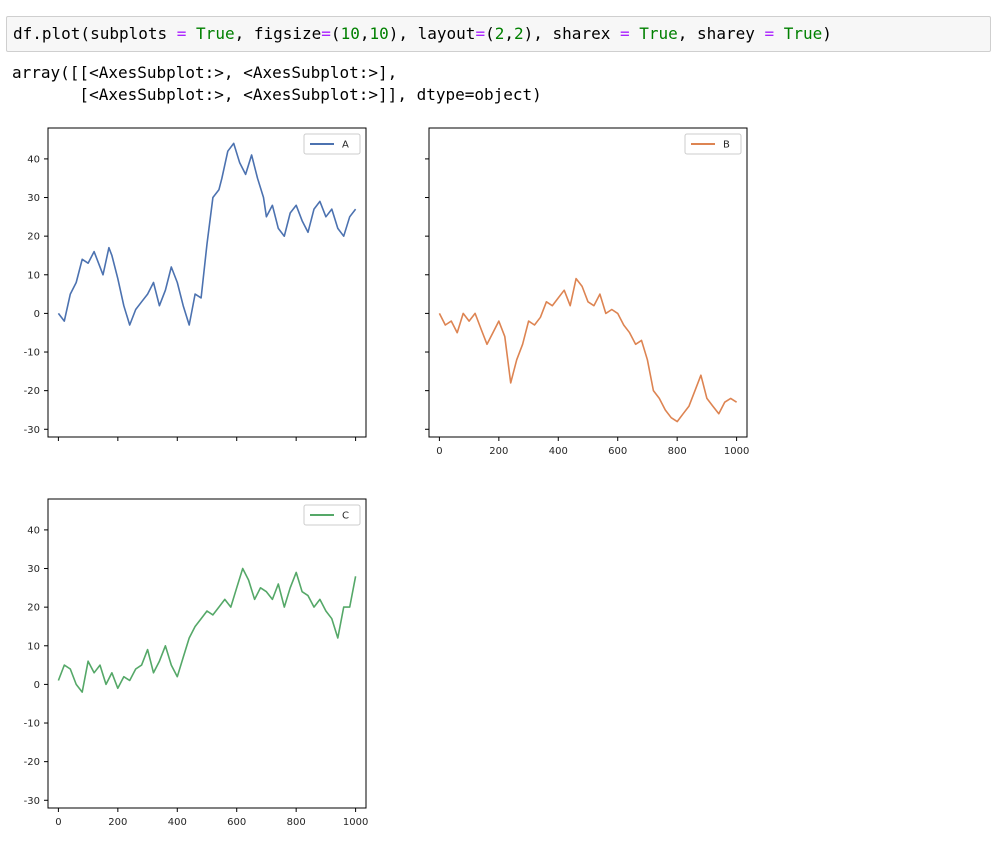 The image size is (1005, 850). Describe the element at coordinates (571, 33) in the screenshot. I see `code-token: ), sharex` at that location.